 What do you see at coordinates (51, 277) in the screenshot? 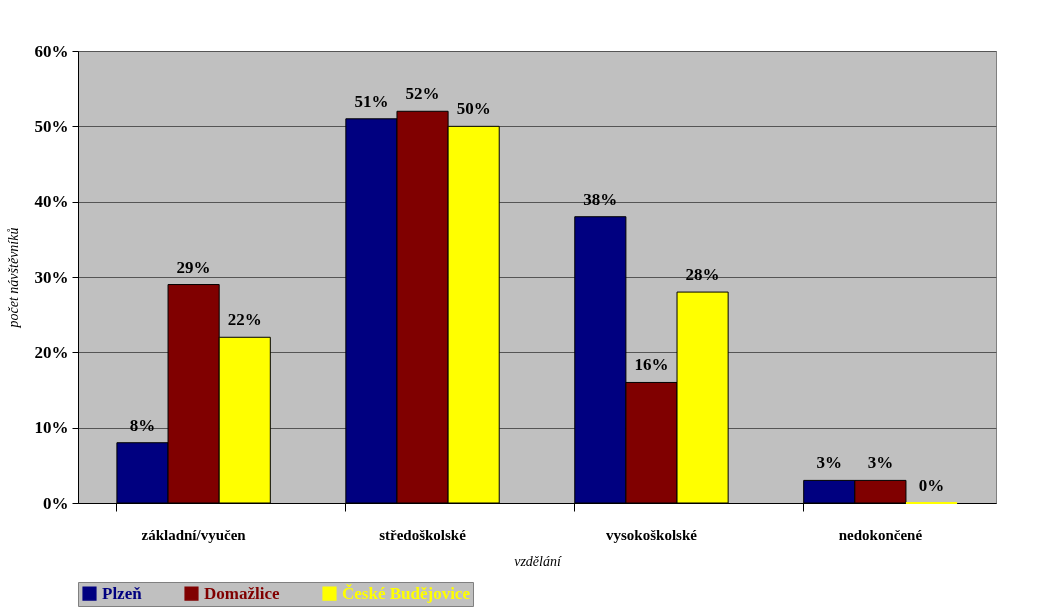
I see `y-tick-label: 30%` at bounding box center [51, 277].